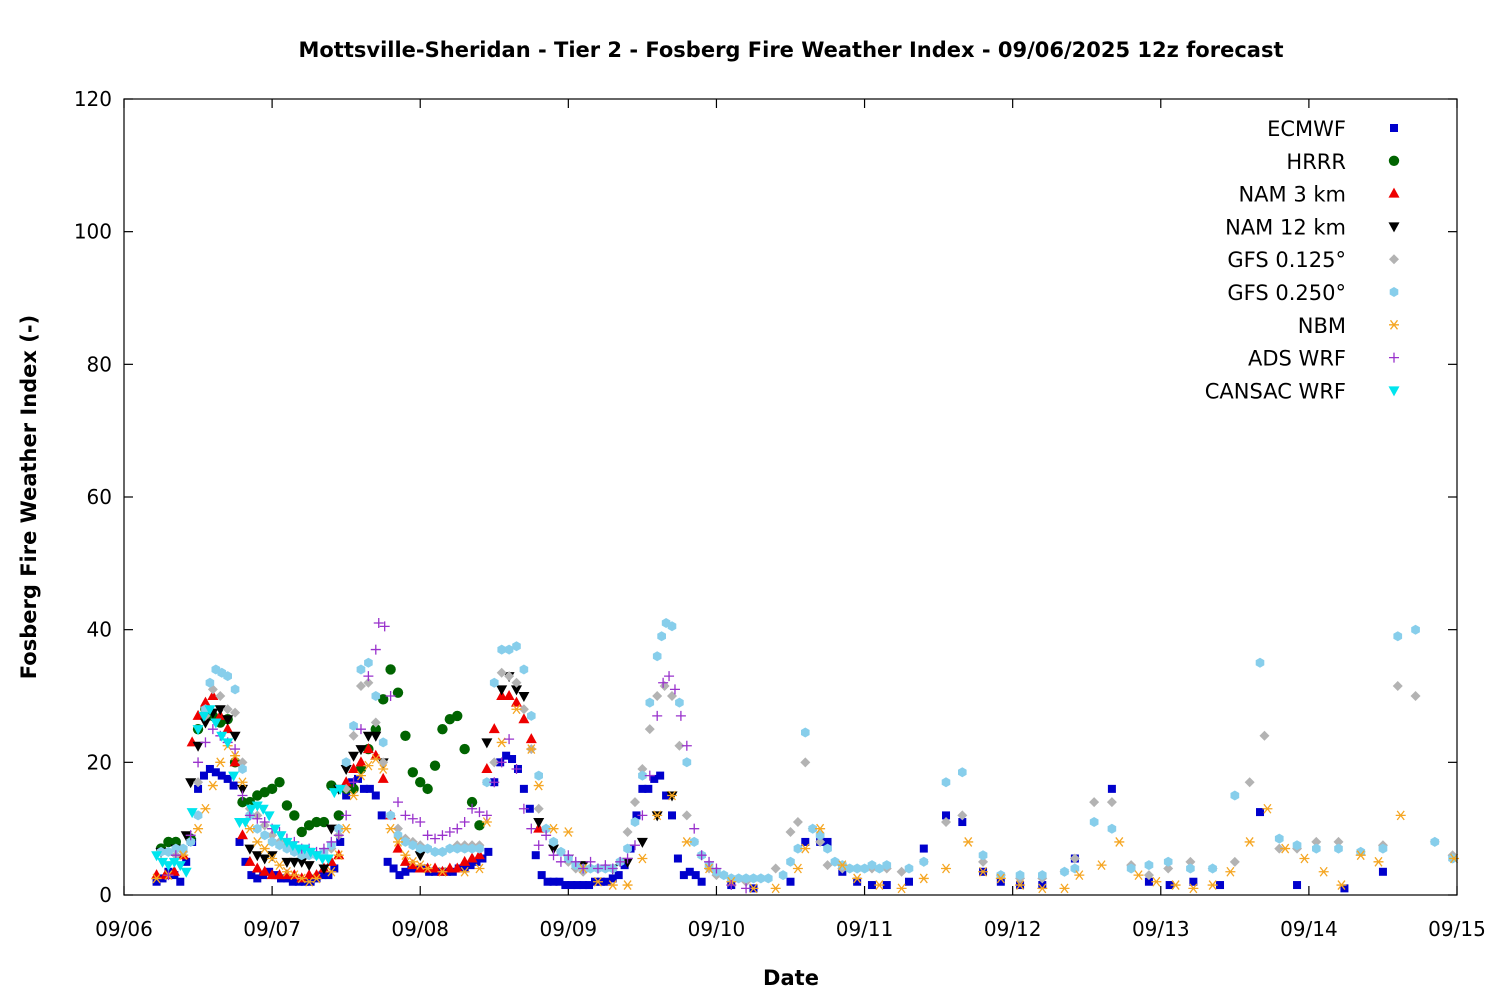 The width and height of the screenshot is (1500, 1000). I want to click on y-tick-label: 0, so click(105, 895).